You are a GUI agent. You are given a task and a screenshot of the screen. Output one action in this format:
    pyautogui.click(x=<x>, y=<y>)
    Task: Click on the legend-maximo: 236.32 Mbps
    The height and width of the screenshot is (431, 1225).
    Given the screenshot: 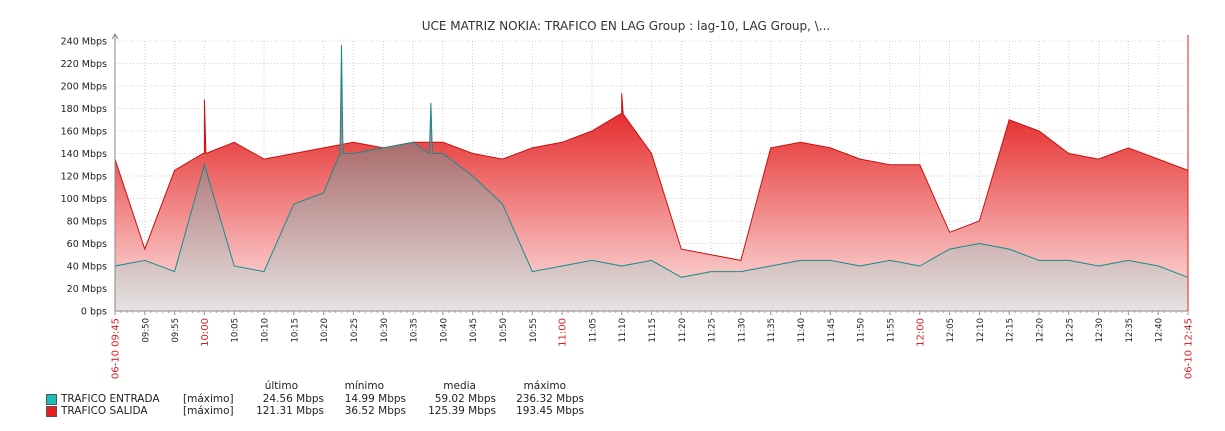 What is the action you would take?
    pyautogui.click(x=550, y=399)
    